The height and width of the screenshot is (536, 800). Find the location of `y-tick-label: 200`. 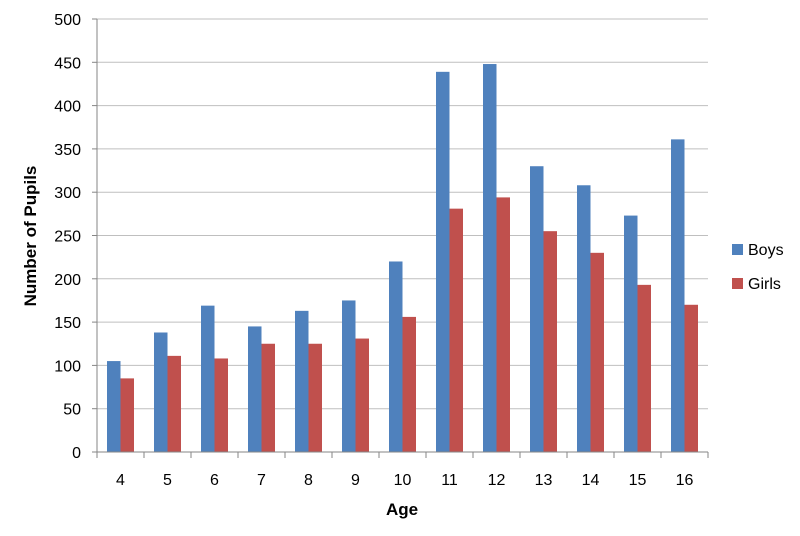

y-tick-label: 200 is located at coordinates (67, 280).